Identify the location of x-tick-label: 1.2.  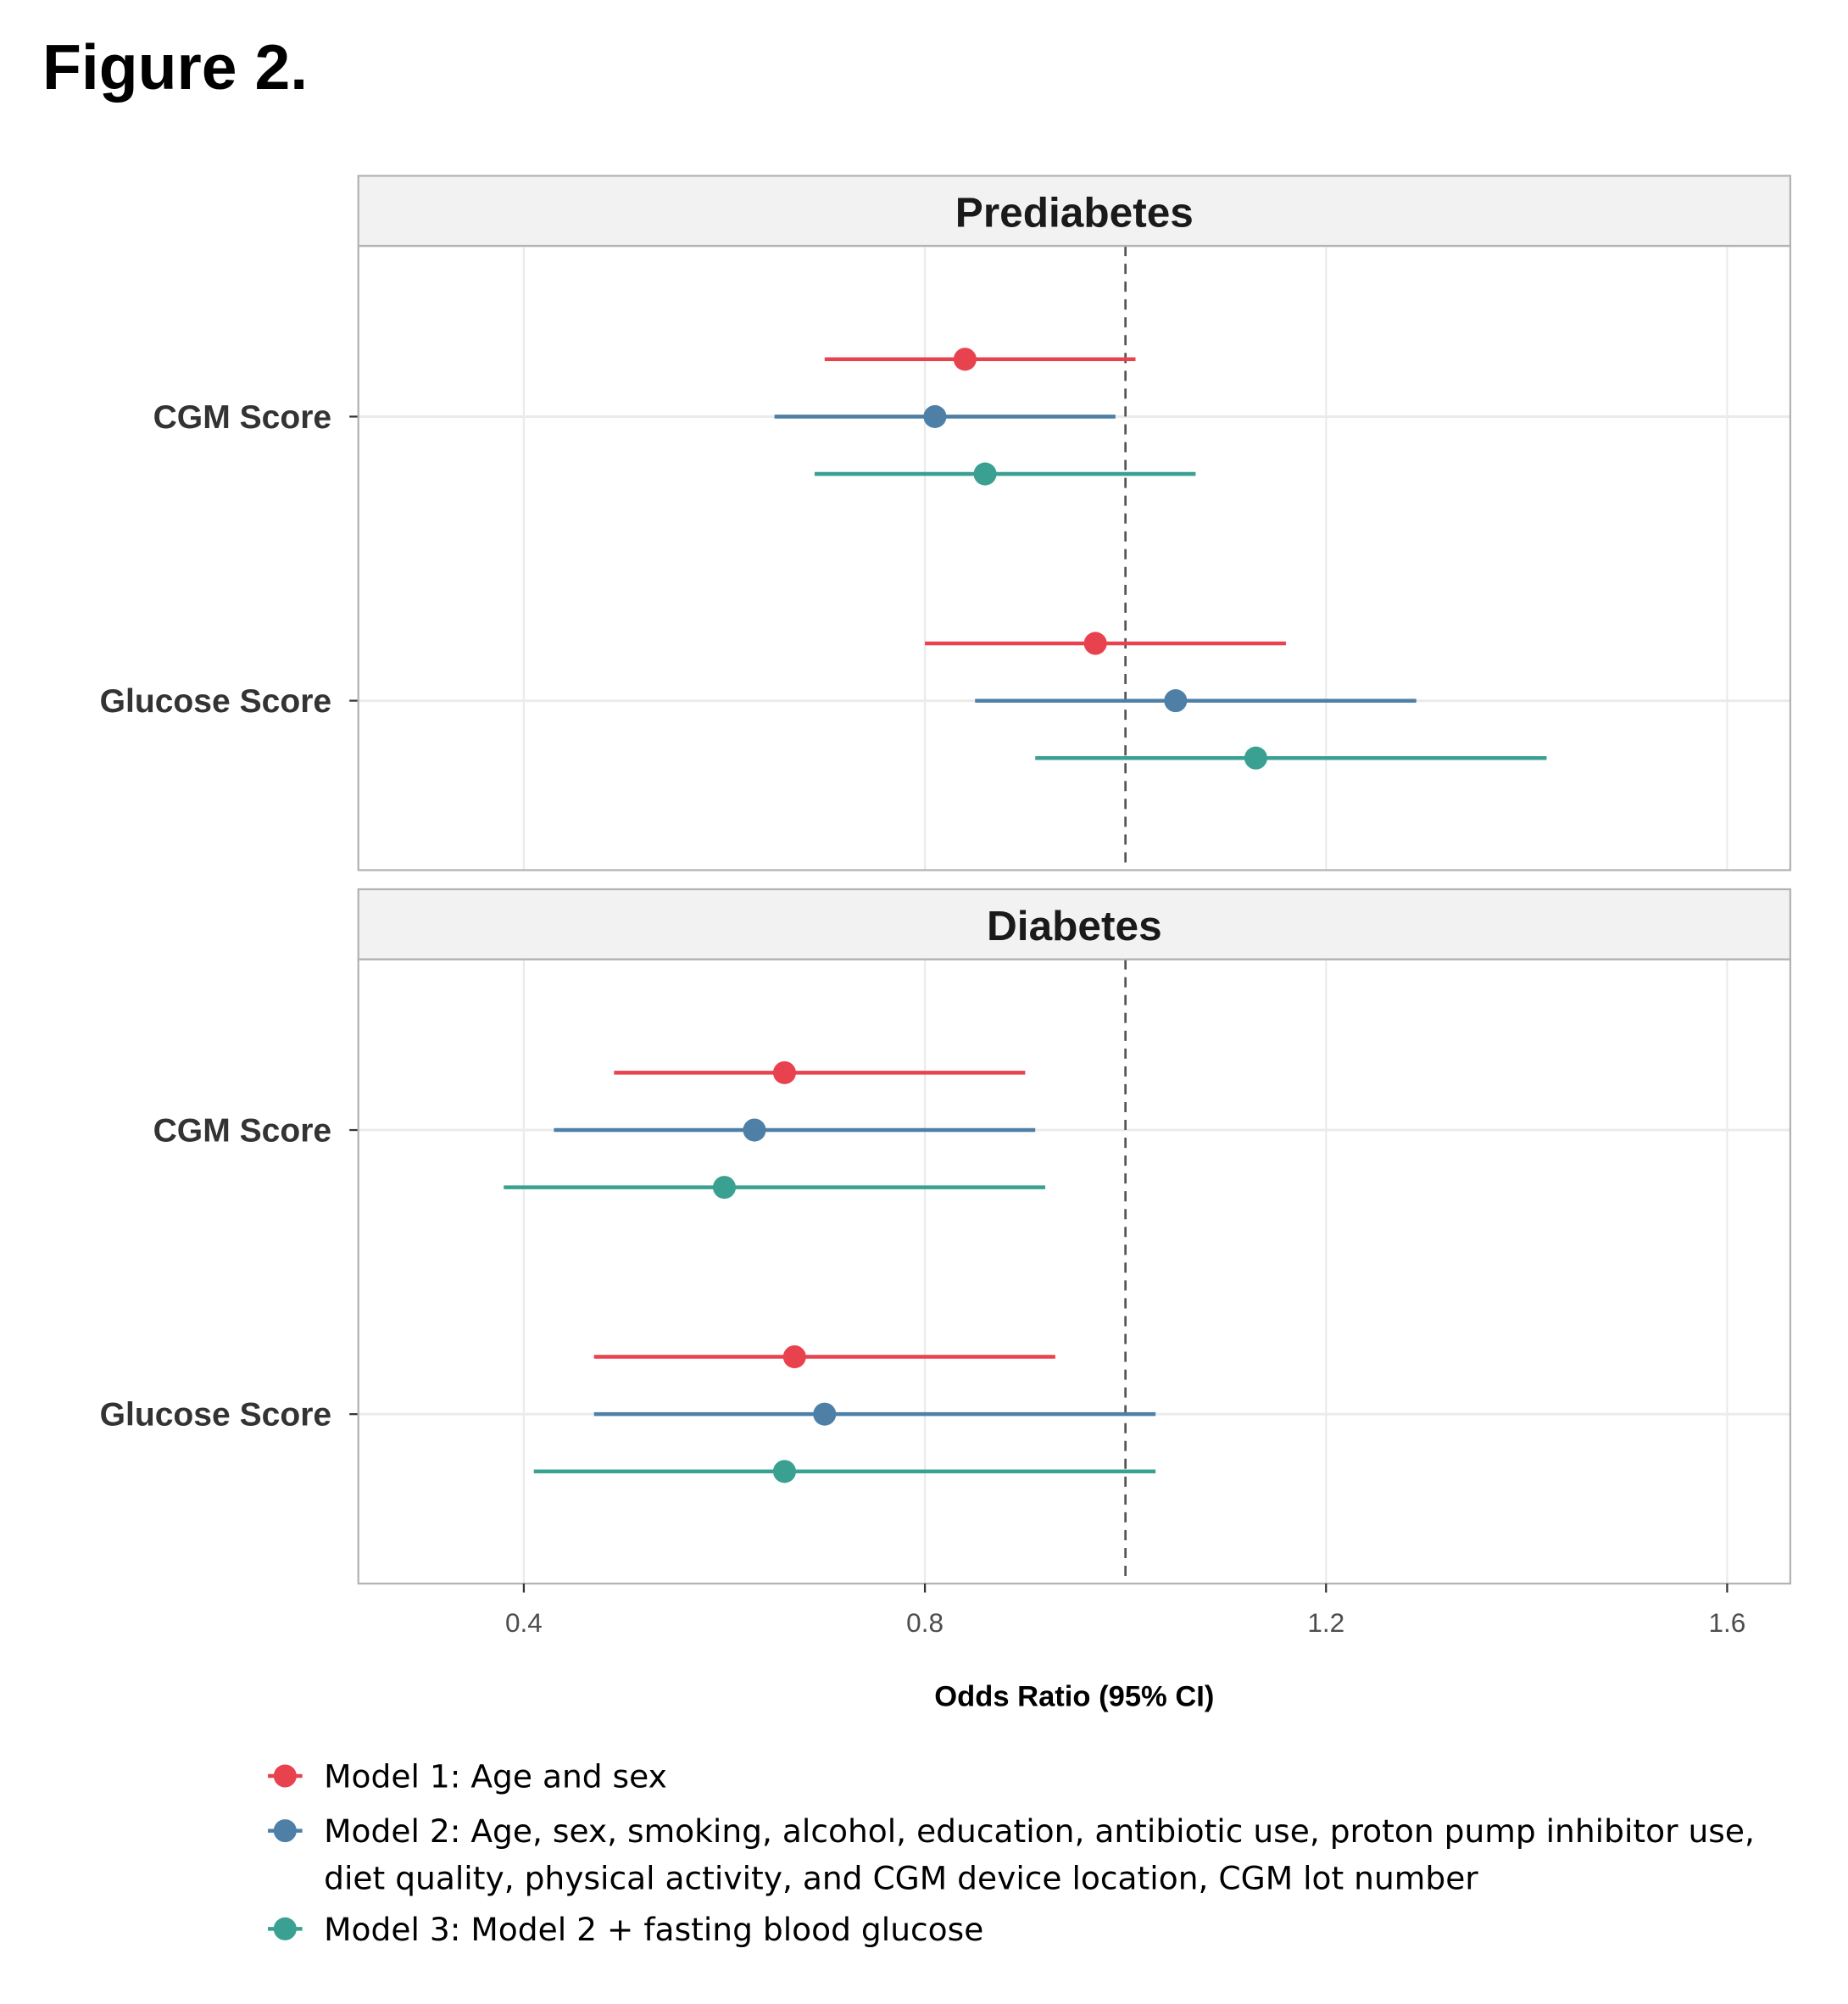
(1325, 1623).